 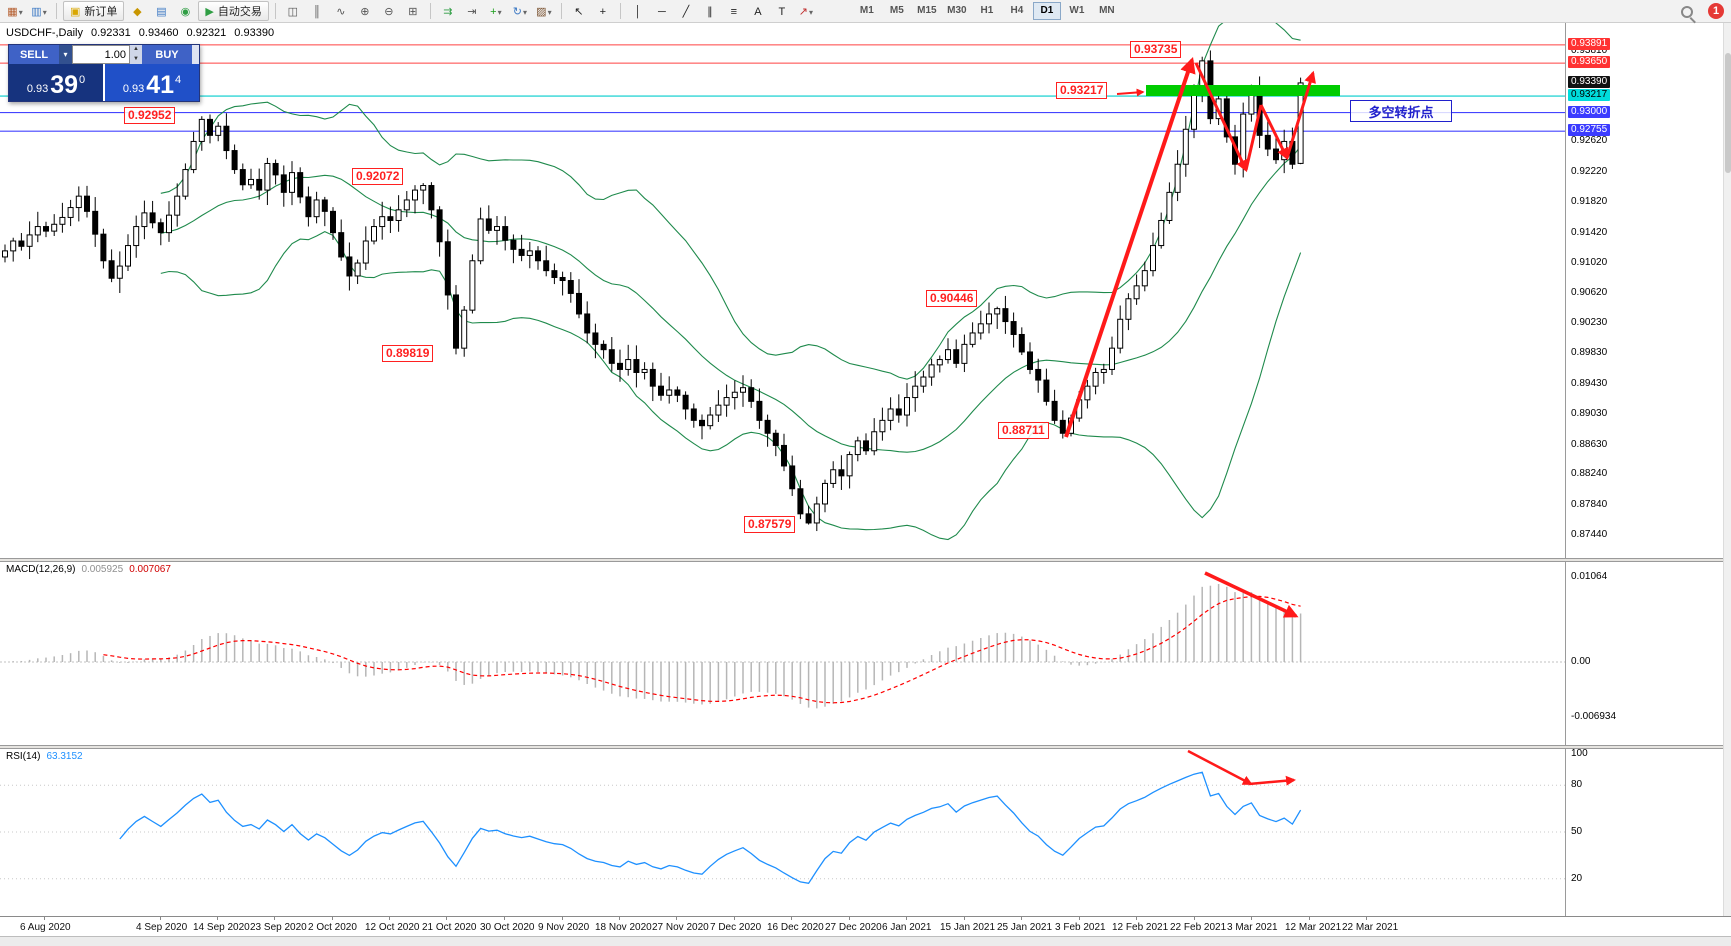 What do you see at coordinates (136, 49) in the screenshot?
I see `volume-up-icon: ▲` at bounding box center [136, 49].